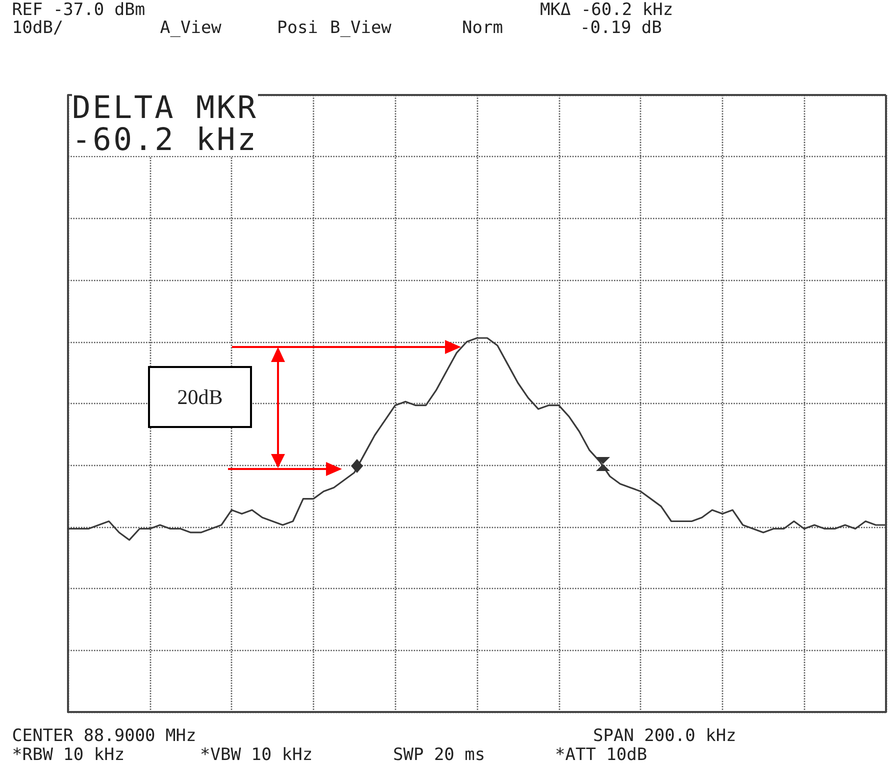 The image size is (892, 769). Describe the element at coordinates (79, 10) in the screenshot. I see `text: REF -37.0 dBm` at that location.